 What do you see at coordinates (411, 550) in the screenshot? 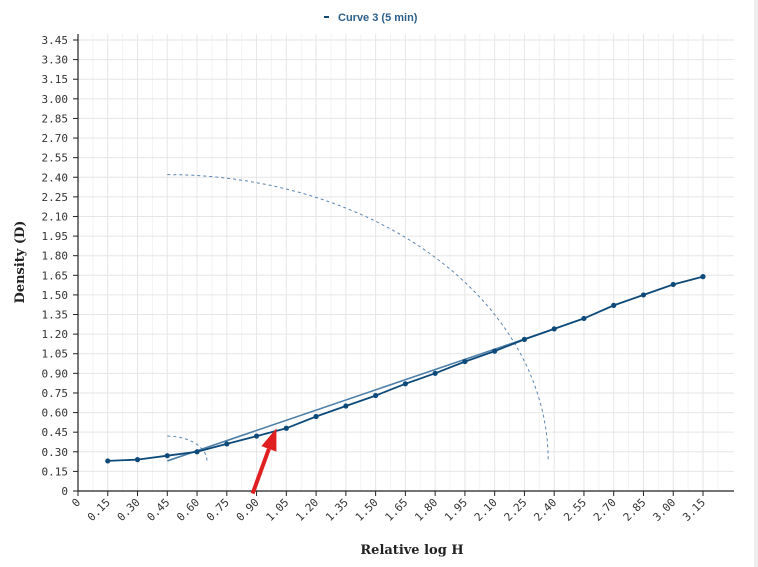
I see `x-axis-title: Relative log H` at bounding box center [411, 550].